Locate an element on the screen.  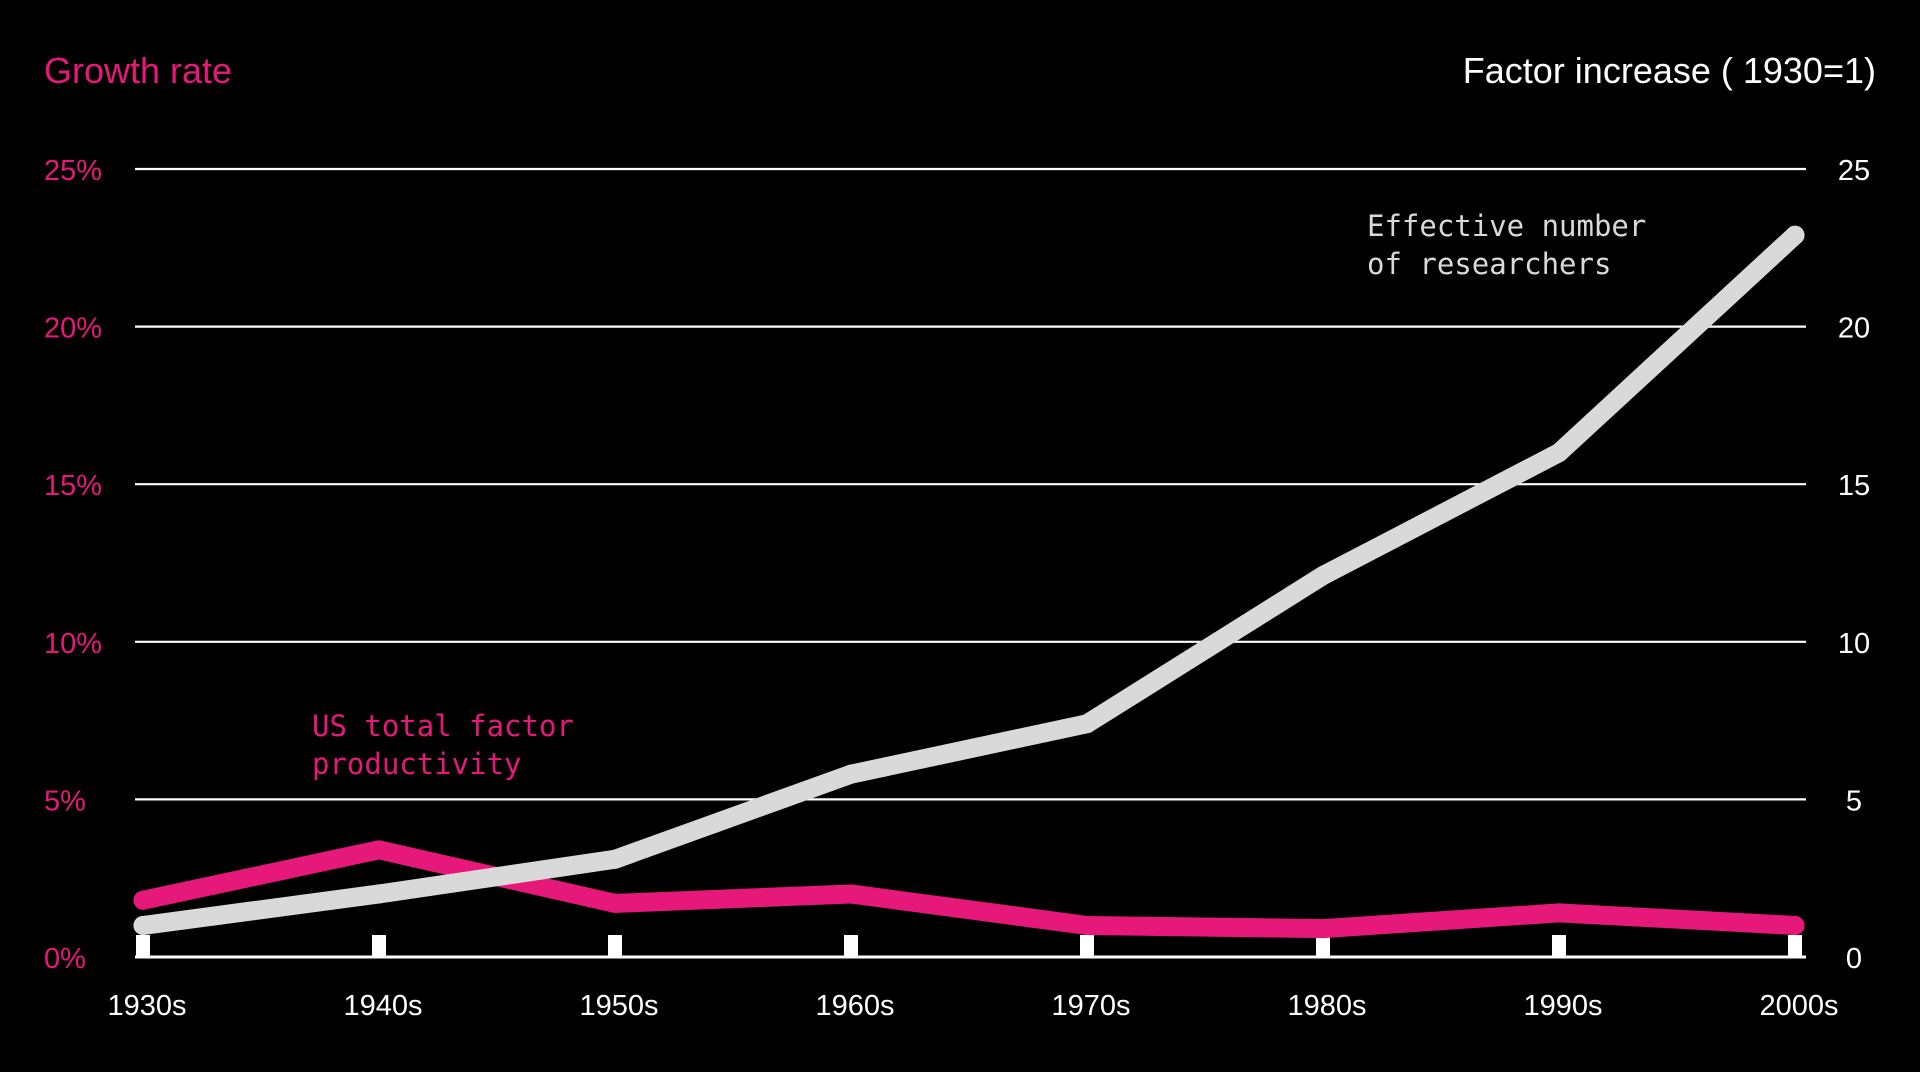
left-tick-label: 10% is located at coordinates (73, 644).